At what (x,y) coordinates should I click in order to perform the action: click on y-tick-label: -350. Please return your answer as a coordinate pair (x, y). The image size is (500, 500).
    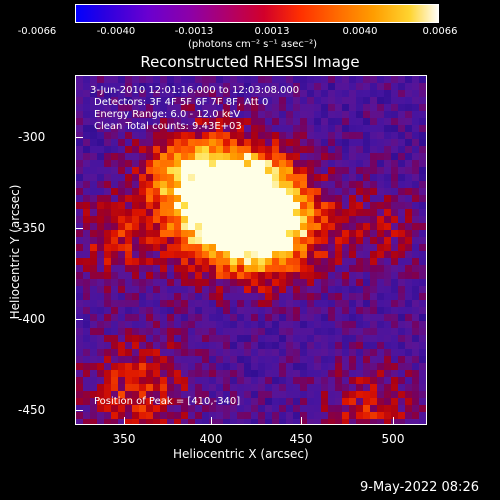
    Looking at the image, I should click on (32, 228).